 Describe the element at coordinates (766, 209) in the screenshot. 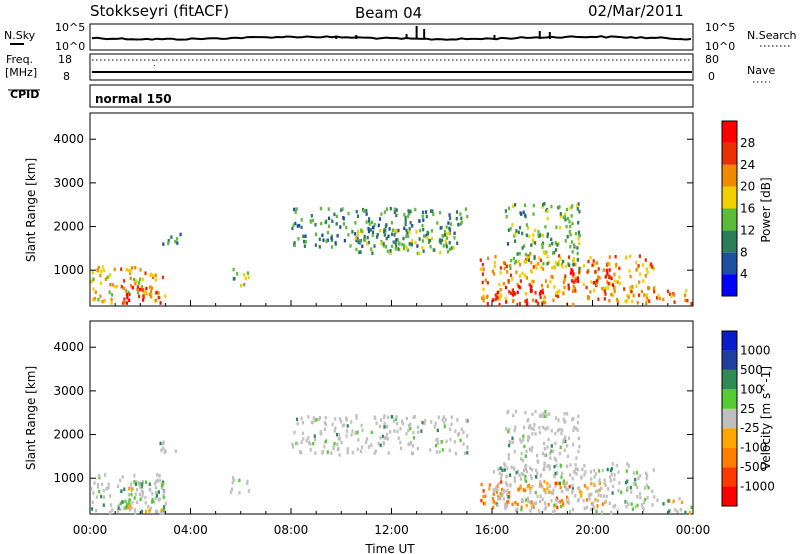

I see `power-colorbar-label: Power [dB]` at that location.